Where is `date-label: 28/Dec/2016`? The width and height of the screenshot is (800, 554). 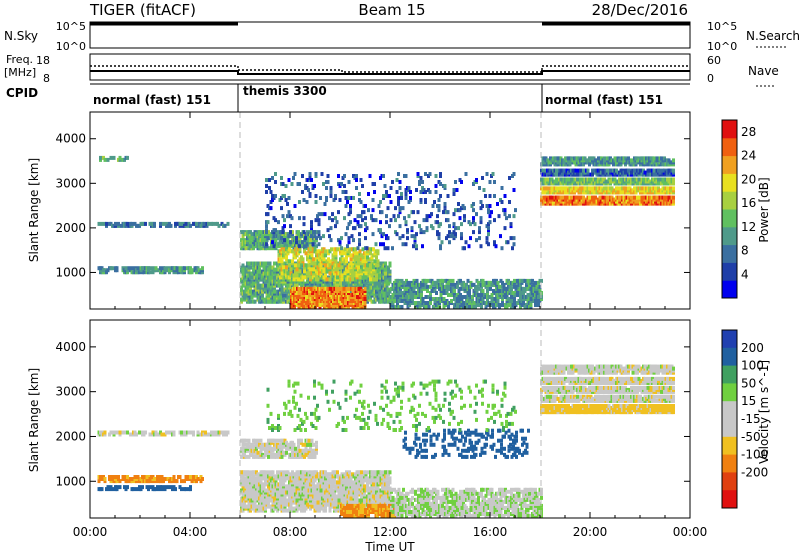 date-label: 28/Dec/2016 is located at coordinates (640, 10).